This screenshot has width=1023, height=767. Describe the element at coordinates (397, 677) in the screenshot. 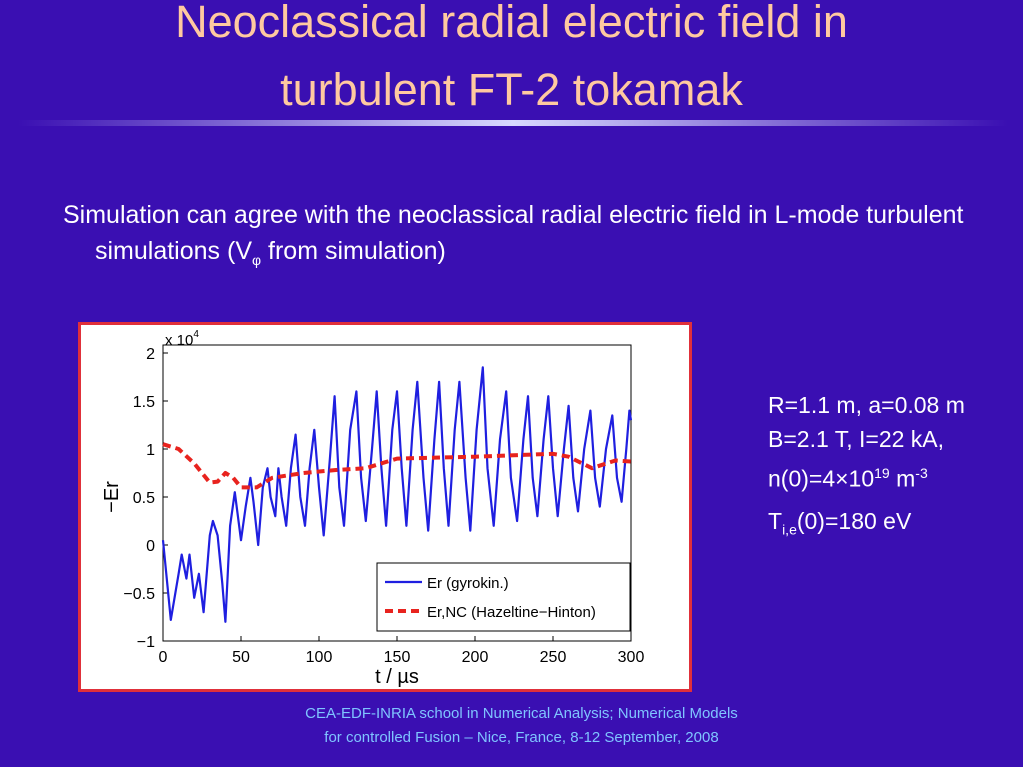

I see `x-axis-label: t / µs` at that location.